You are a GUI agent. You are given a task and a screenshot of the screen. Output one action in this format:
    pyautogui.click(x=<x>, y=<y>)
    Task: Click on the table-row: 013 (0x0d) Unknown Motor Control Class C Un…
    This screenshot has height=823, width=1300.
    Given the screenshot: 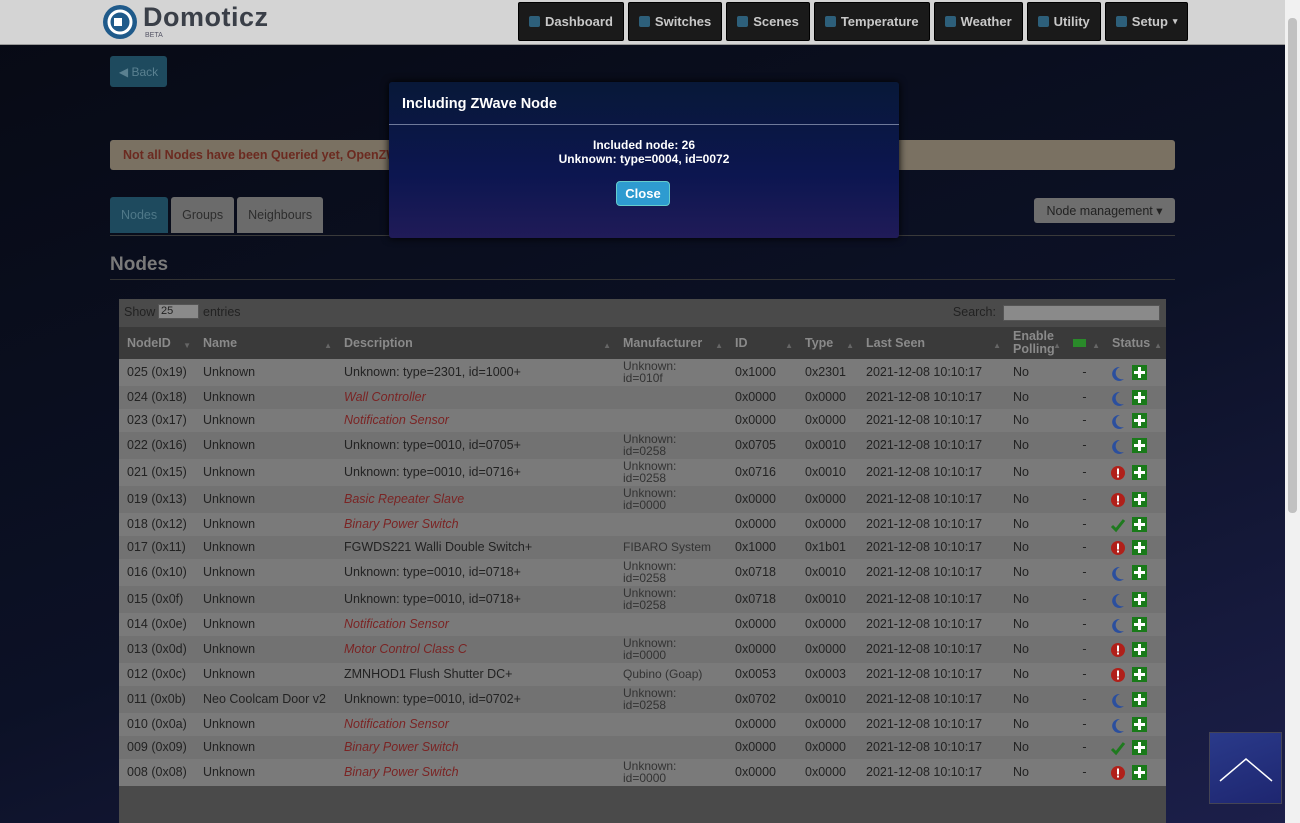 What is the action you would take?
    pyautogui.click(x=642, y=649)
    